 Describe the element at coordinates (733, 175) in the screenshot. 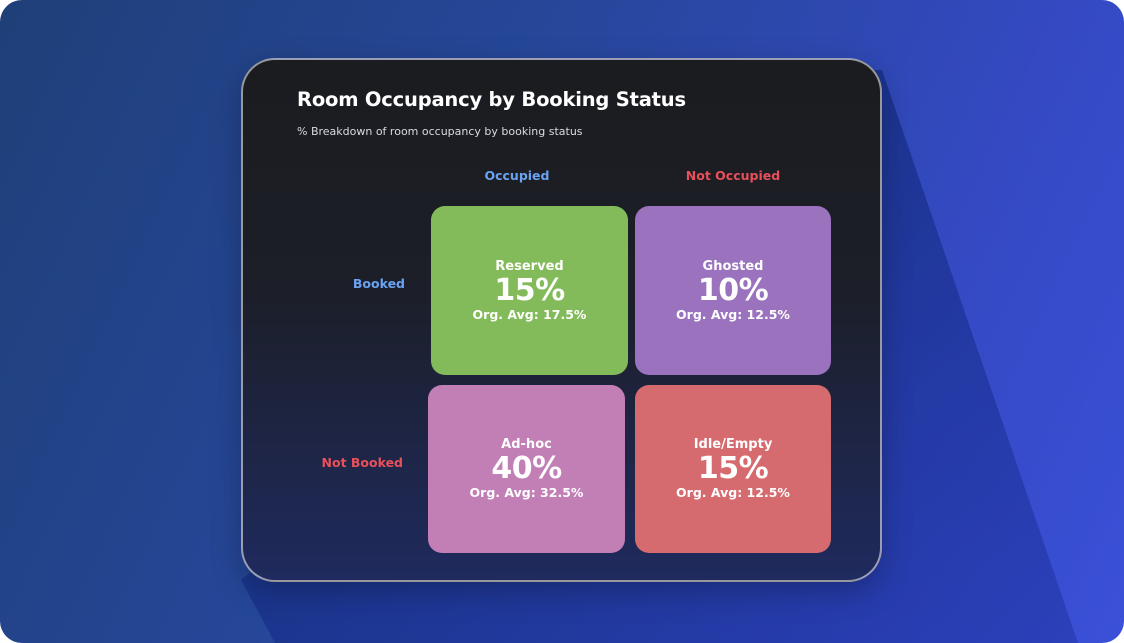

I see `column-header-not-occupied: Not Occupied` at that location.